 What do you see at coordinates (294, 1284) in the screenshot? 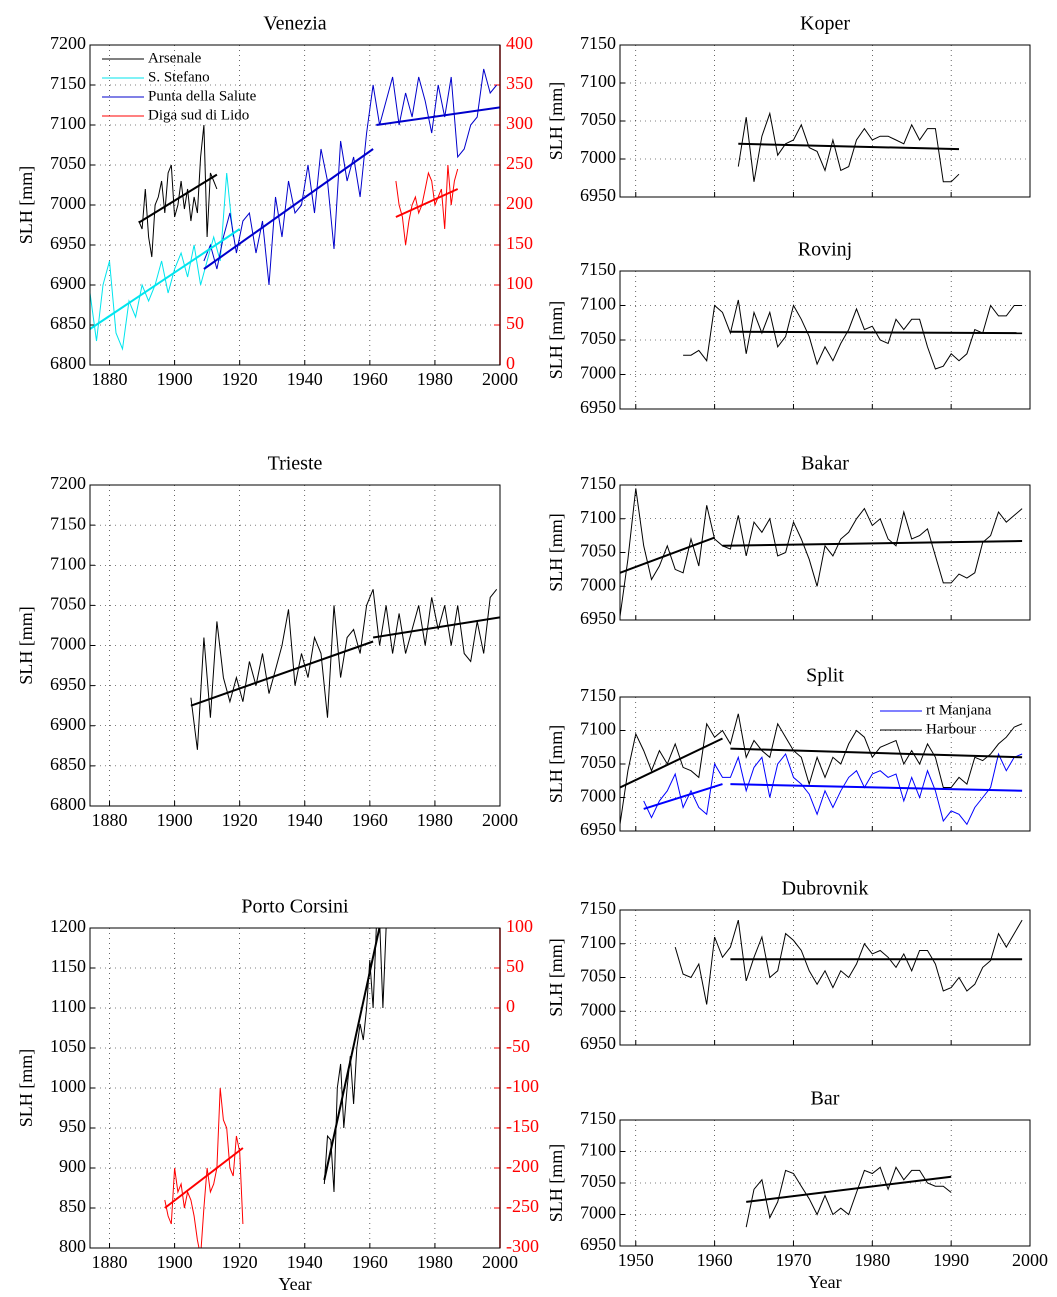
I see `x-axis-label: Year` at bounding box center [294, 1284].